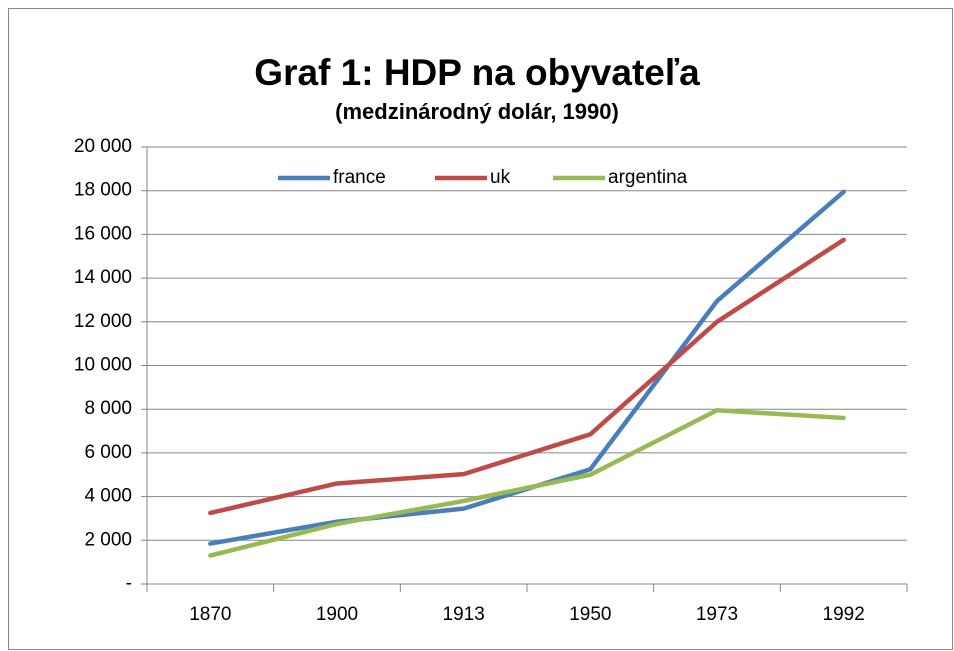 The image size is (954, 651). What do you see at coordinates (717, 614) in the screenshot?
I see `x-tick-label: 1973` at bounding box center [717, 614].